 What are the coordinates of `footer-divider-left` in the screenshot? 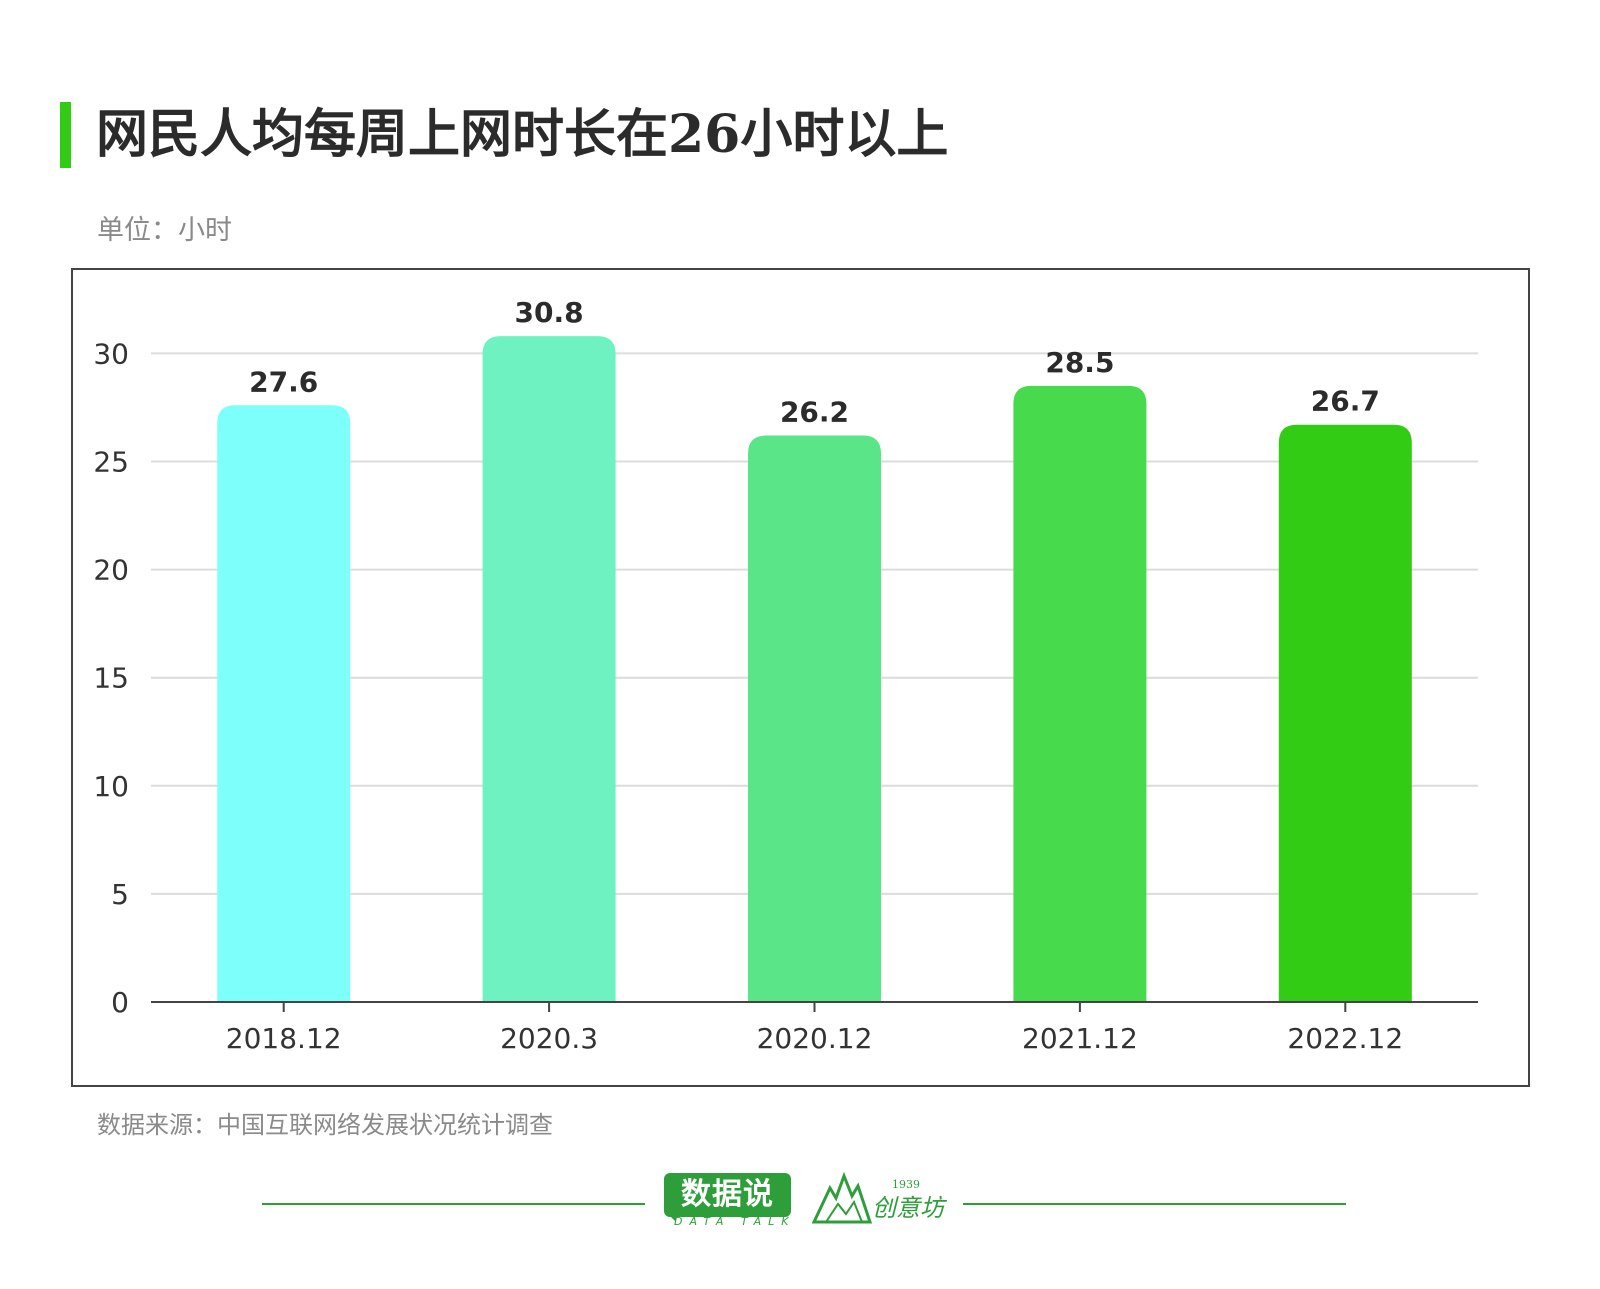 It's located at (453, 1204).